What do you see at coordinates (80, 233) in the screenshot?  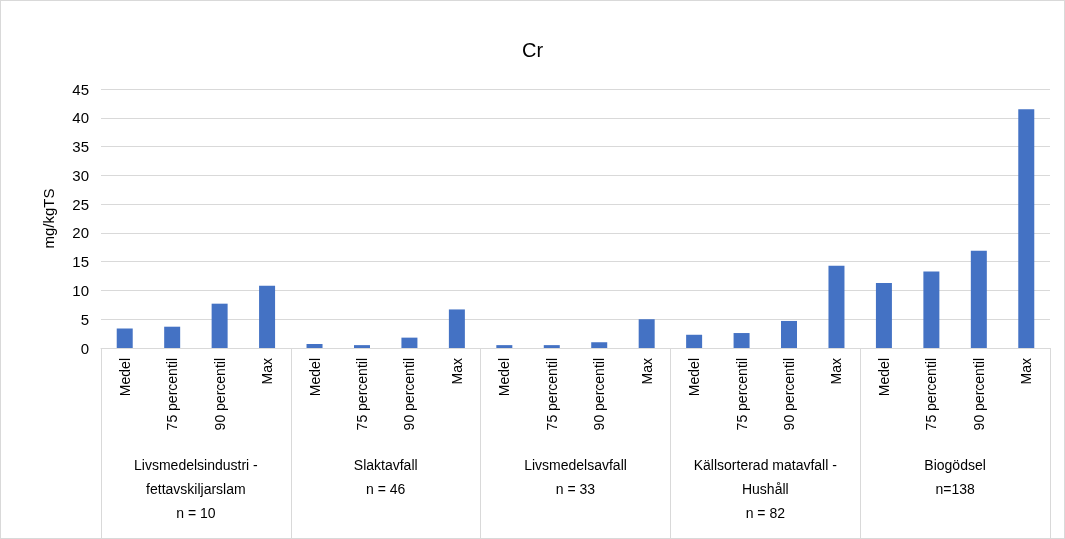 I see `y-tick-label: 20` at bounding box center [80, 233].